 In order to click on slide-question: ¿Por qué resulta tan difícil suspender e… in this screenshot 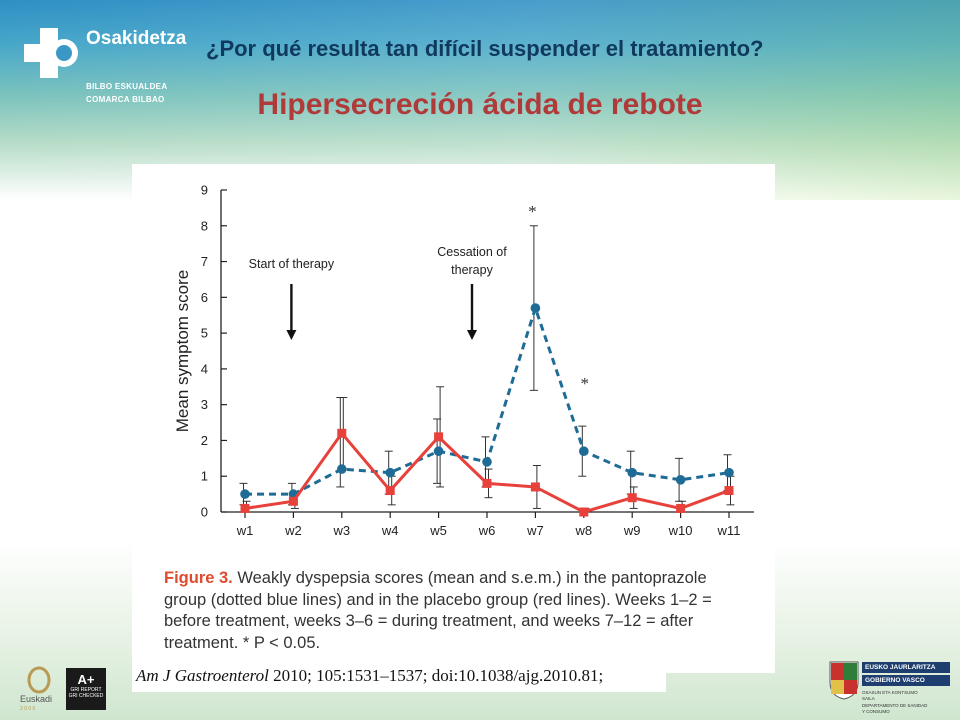, I will do `click(485, 48)`.